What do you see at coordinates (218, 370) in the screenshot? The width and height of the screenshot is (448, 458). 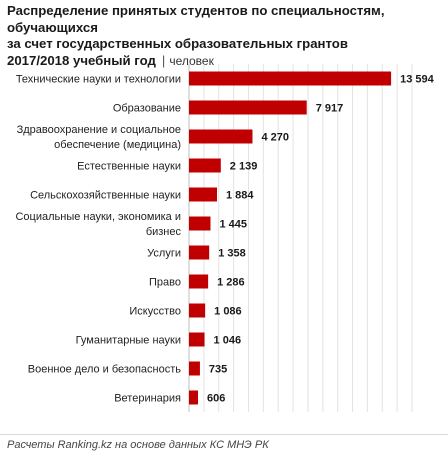 I see `value-label: 735` at bounding box center [218, 370].